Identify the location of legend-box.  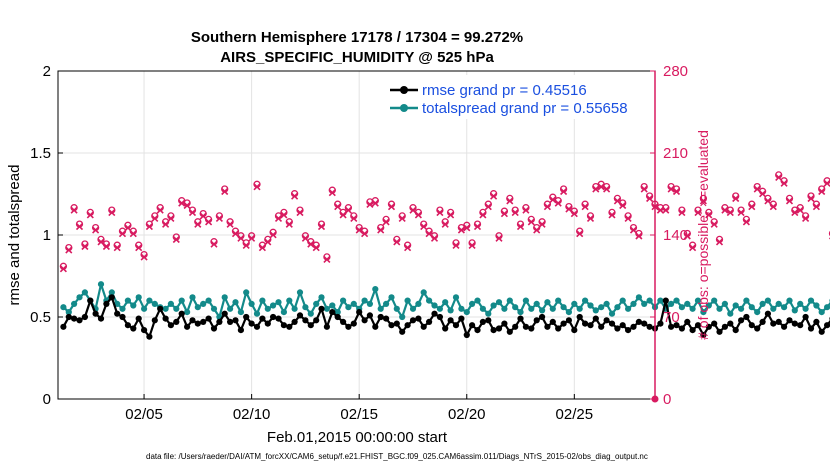
(519, 97).